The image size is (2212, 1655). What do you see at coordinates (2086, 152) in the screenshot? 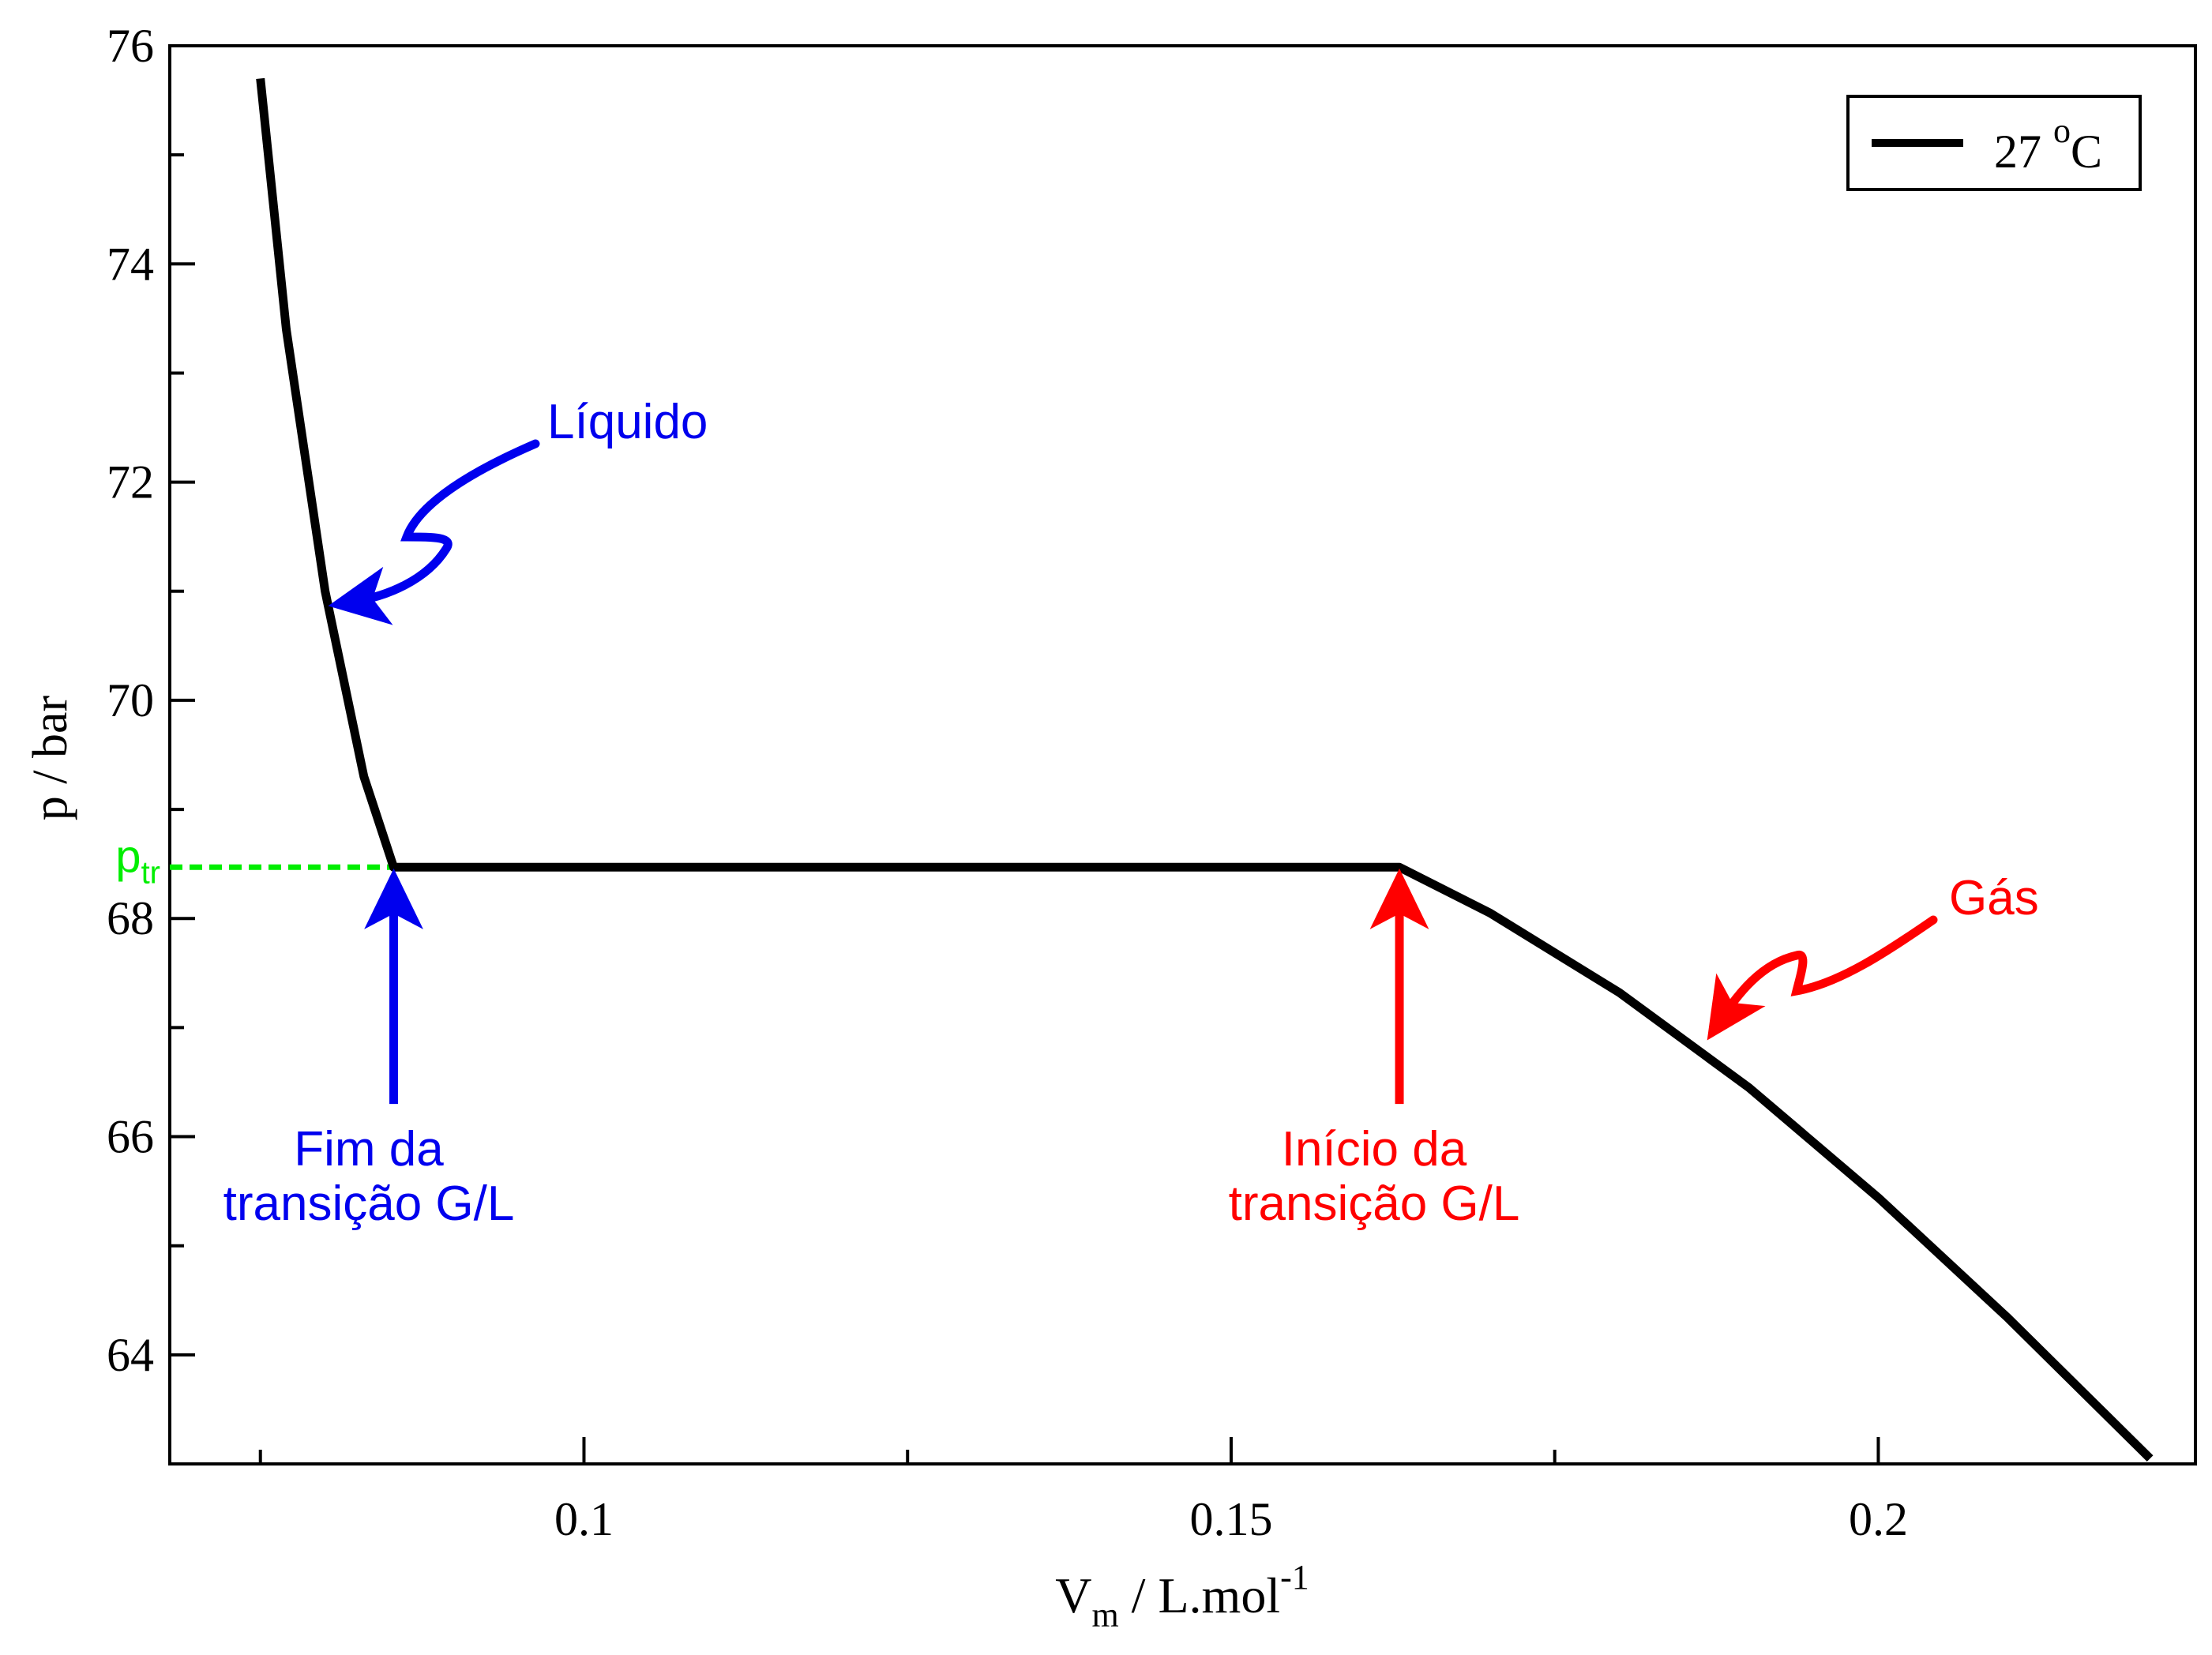
I see `legend-label-unit: C` at bounding box center [2086, 152].